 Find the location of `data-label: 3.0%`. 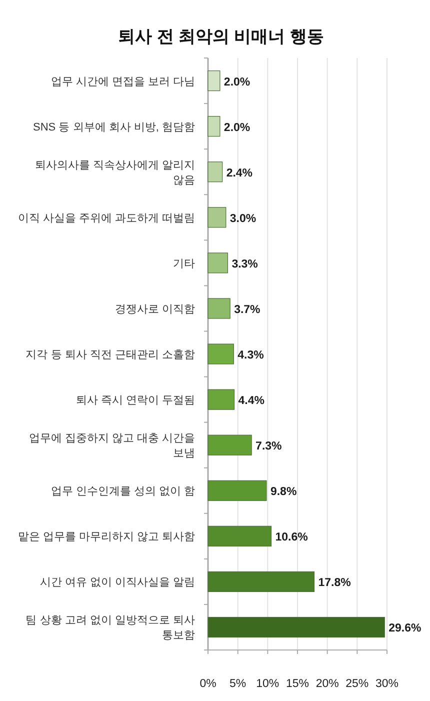

data-label: 3.0% is located at coordinates (243, 218).